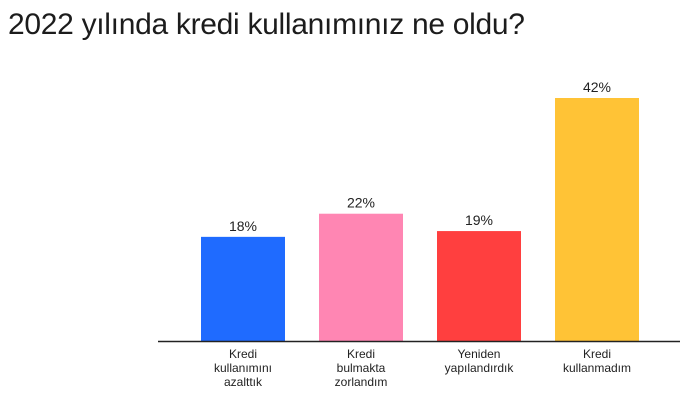  Describe the element at coordinates (479, 220) in the screenshot. I see `data-label-3: 19%` at that location.